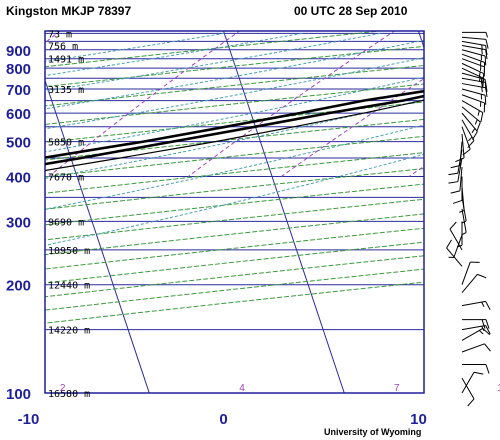 This screenshot has height=440, width=500. What do you see at coordinates (418, 419) in the screenshot?
I see `temperature-tick-label: 10` at bounding box center [418, 419].